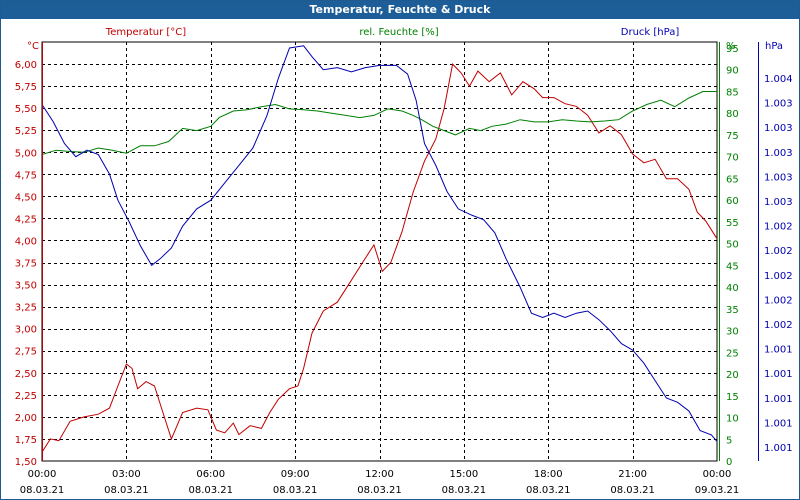 The height and width of the screenshot is (500, 800). What do you see at coordinates (26, 153) in the screenshot?
I see `temperature-tick-label: 5,00` at bounding box center [26, 153].